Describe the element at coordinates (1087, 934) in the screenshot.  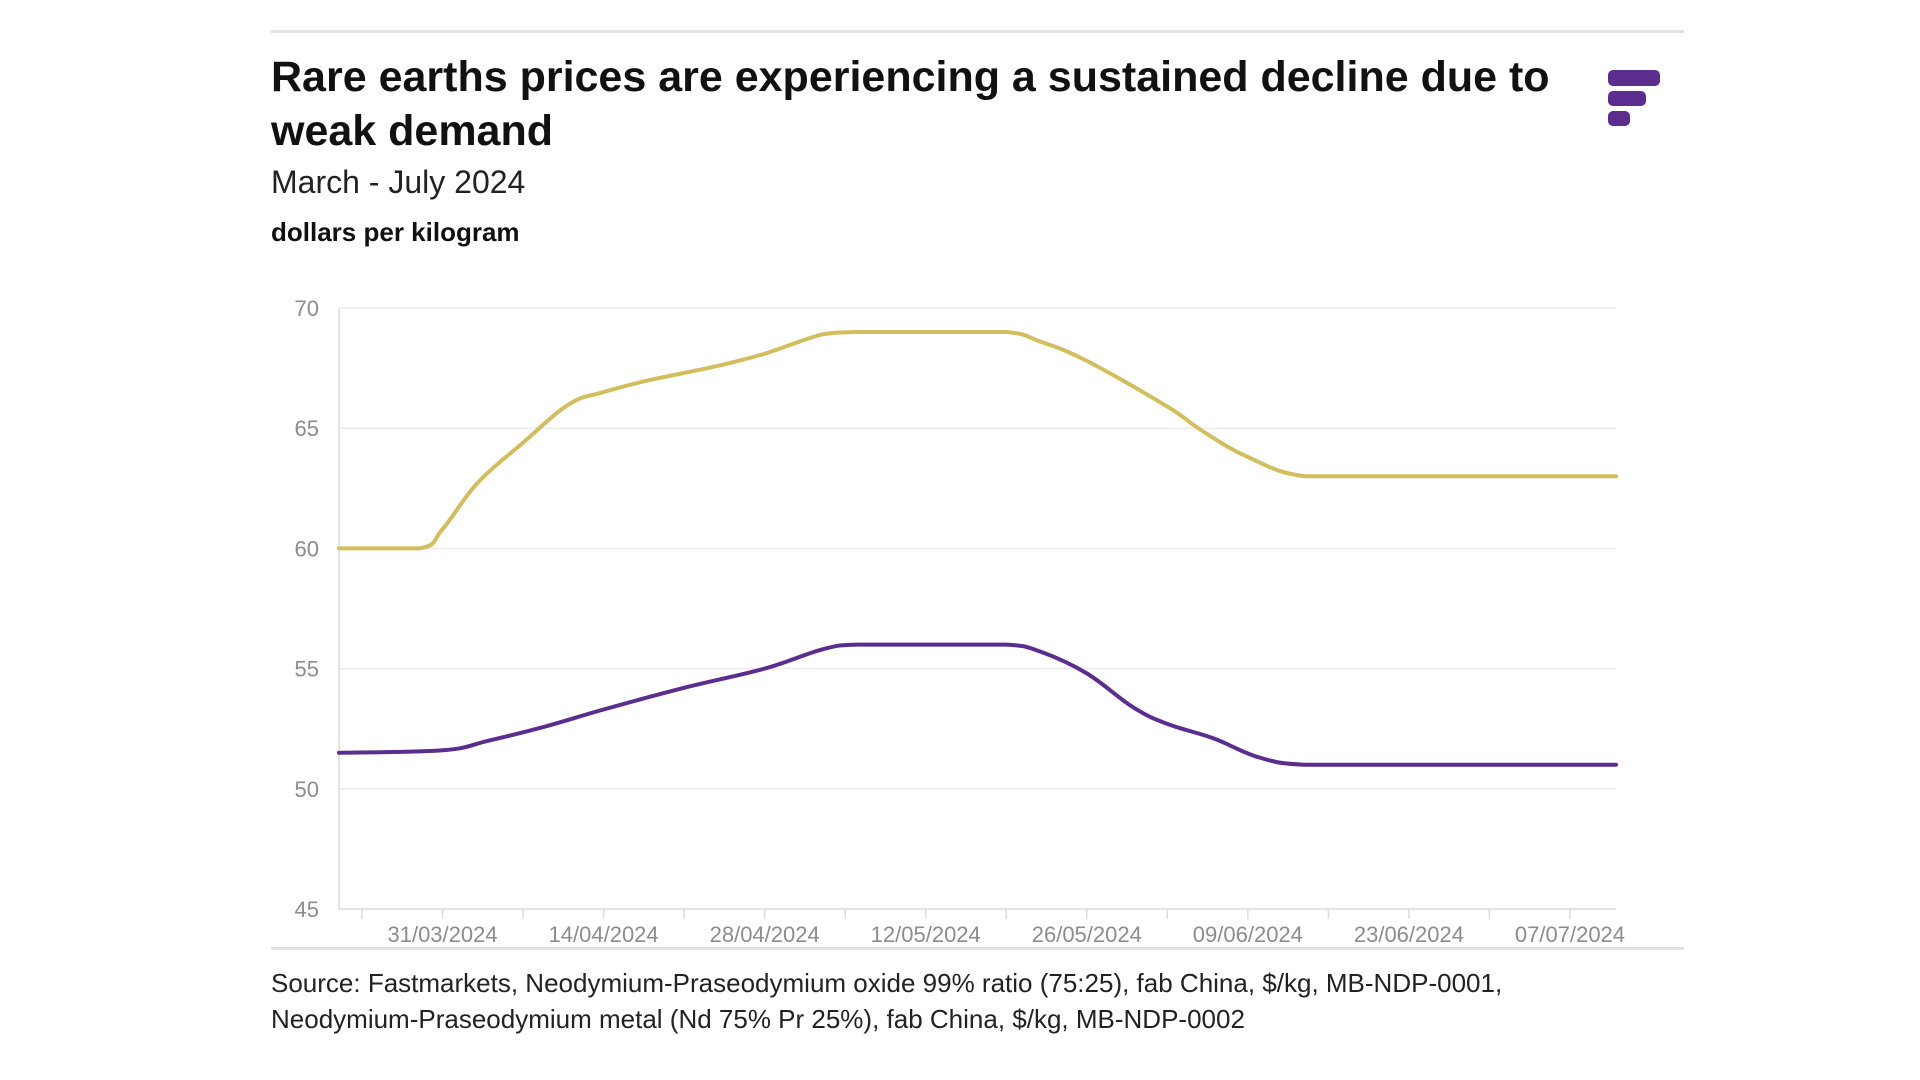
I see `x-tick-label: 26/05/2024` at that location.